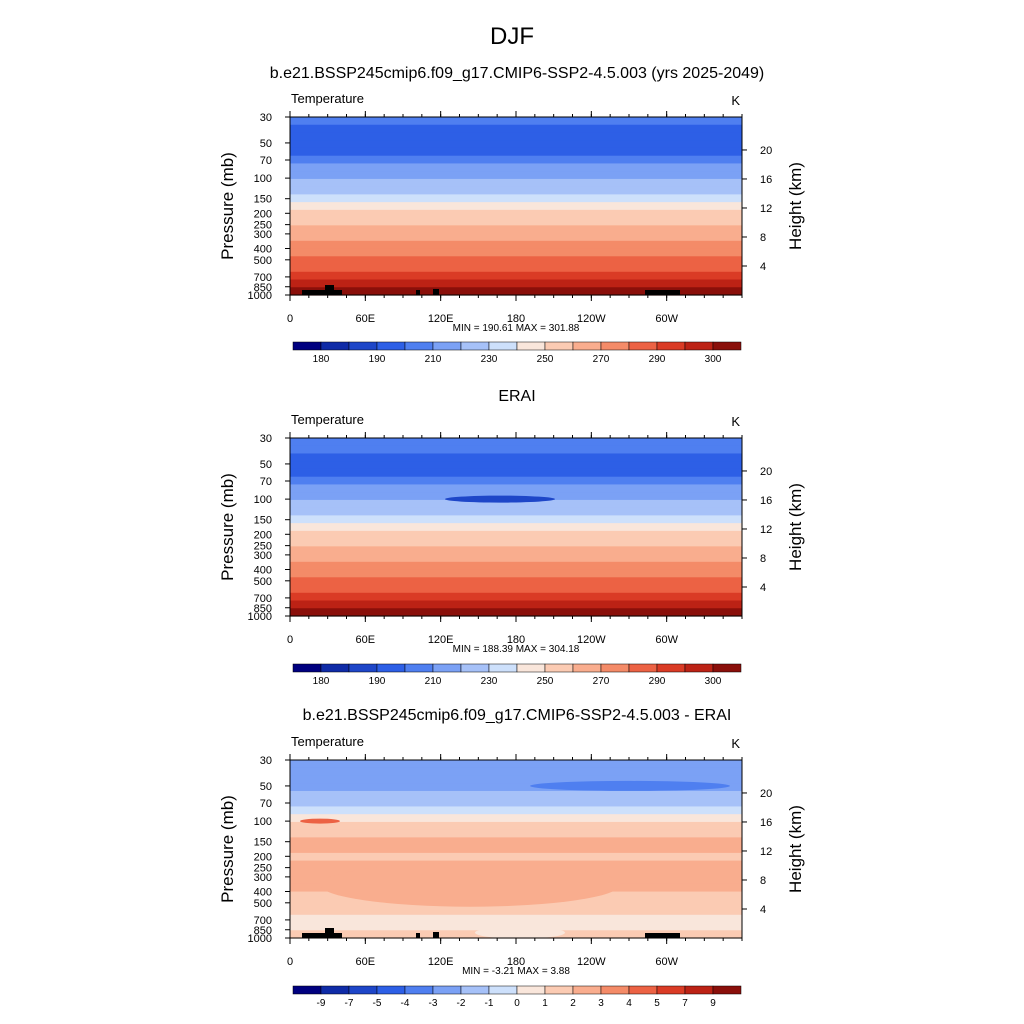  Describe the element at coordinates (657, 359) in the screenshot. I see `colorbar-label: 290` at that location.